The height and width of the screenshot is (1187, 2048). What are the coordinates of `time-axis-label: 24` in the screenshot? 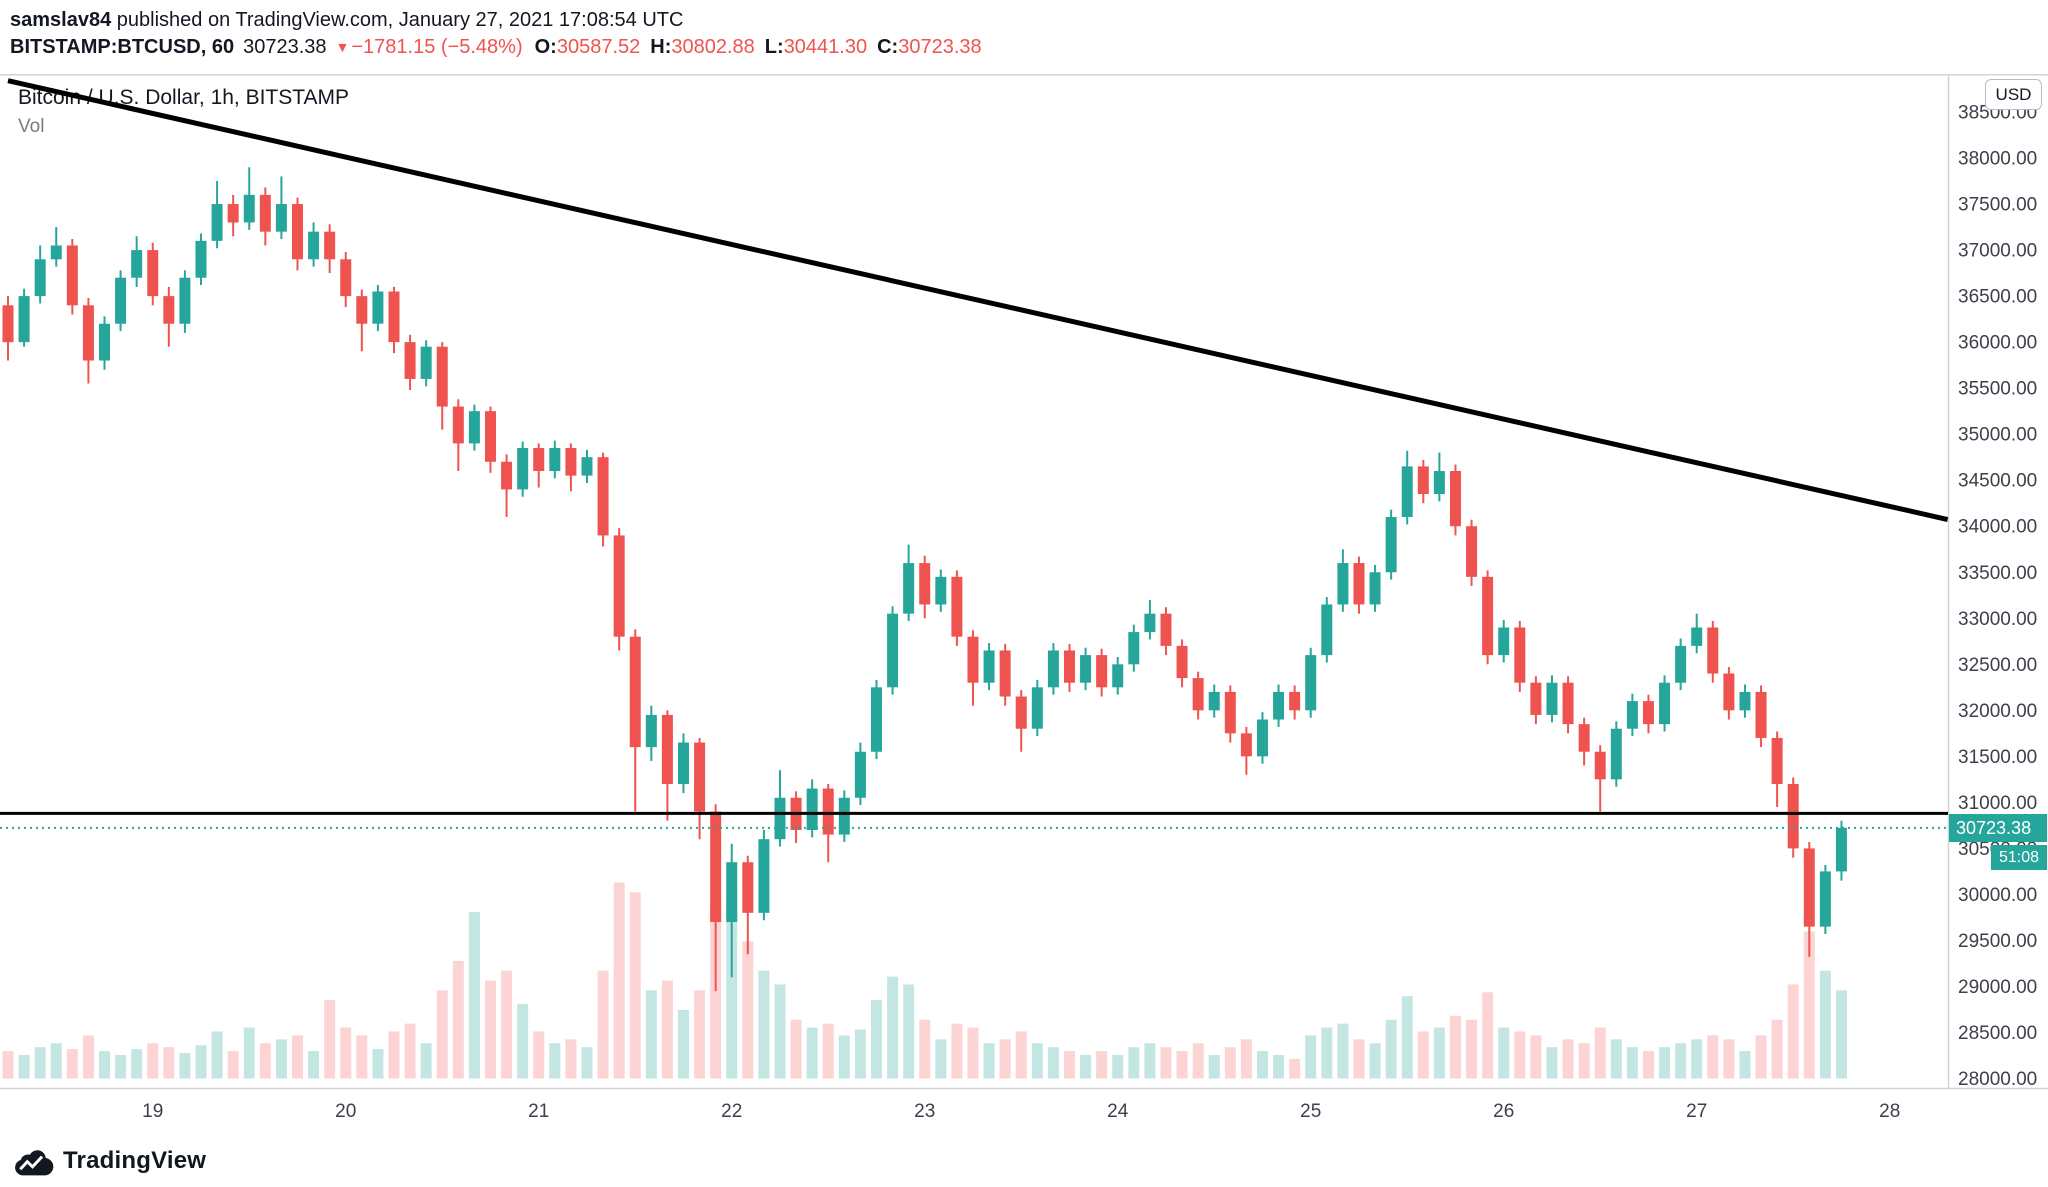 It's located at (1118, 1111).